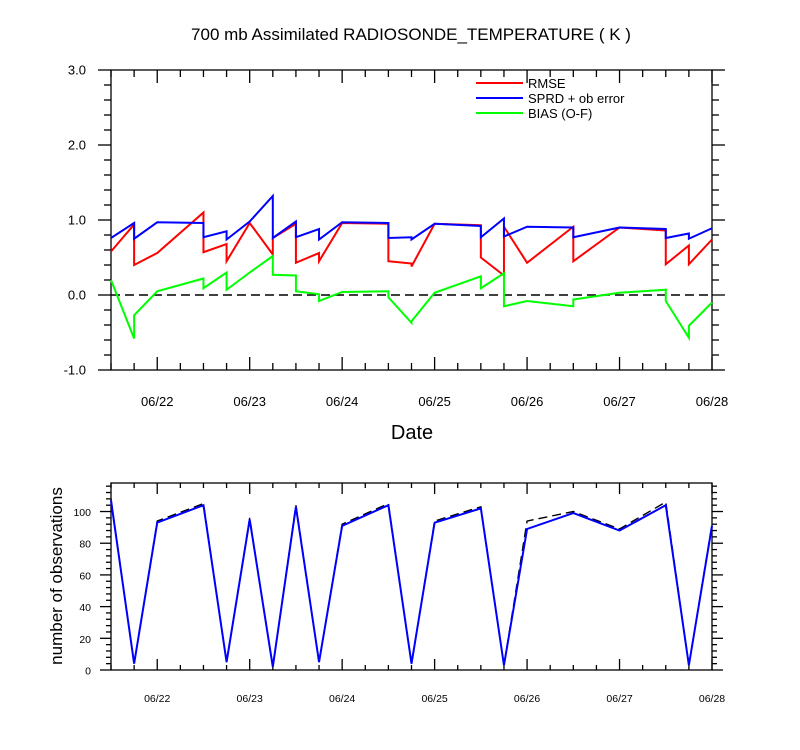  I want to click on panel1-series-line-rmse, so click(411, 244).